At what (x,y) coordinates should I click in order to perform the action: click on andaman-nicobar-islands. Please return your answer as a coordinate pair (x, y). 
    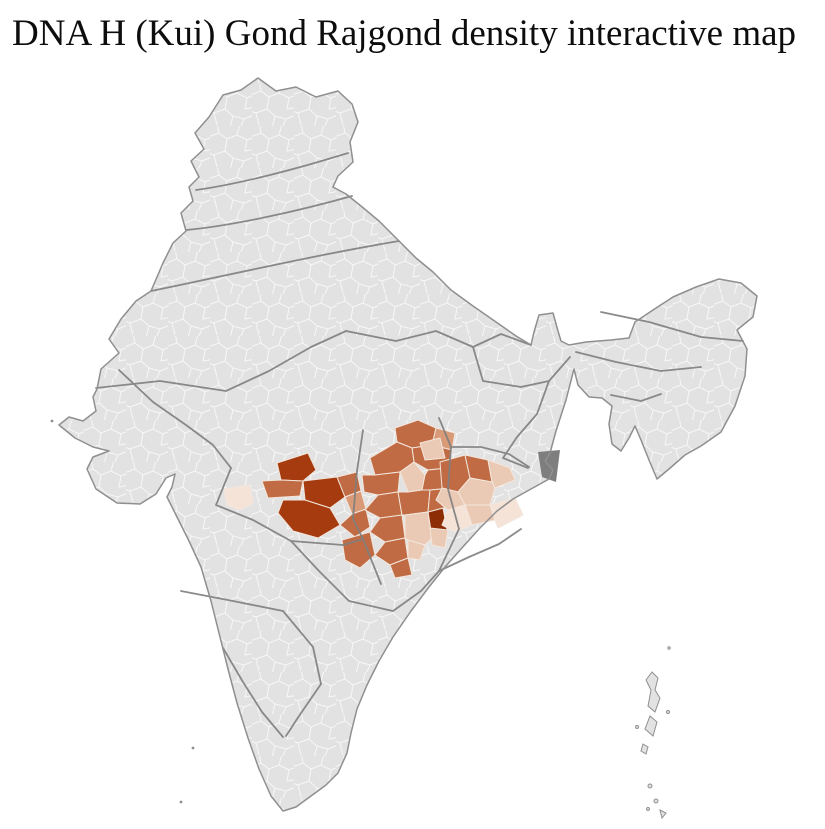
    Looking at the image, I should click on (653, 733).